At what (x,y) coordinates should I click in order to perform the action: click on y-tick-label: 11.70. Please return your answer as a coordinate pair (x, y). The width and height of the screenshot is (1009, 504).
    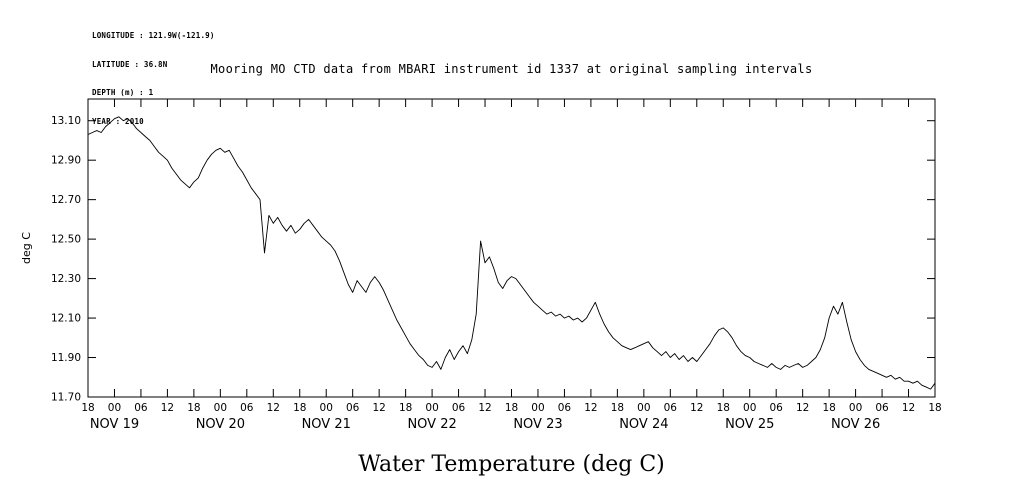
    Looking at the image, I should click on (66, 398).